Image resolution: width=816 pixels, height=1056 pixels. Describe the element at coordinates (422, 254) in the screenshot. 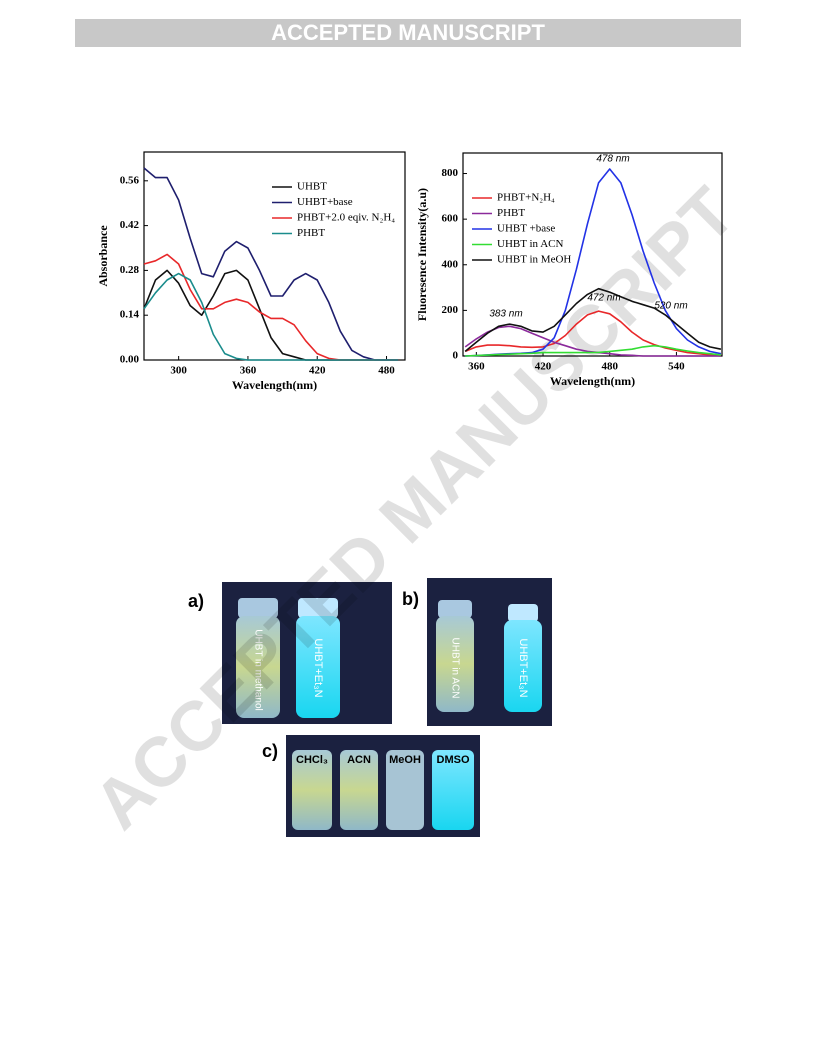

I see `y-axis-label: Fluoresence Intensity(a.u)` at that location.